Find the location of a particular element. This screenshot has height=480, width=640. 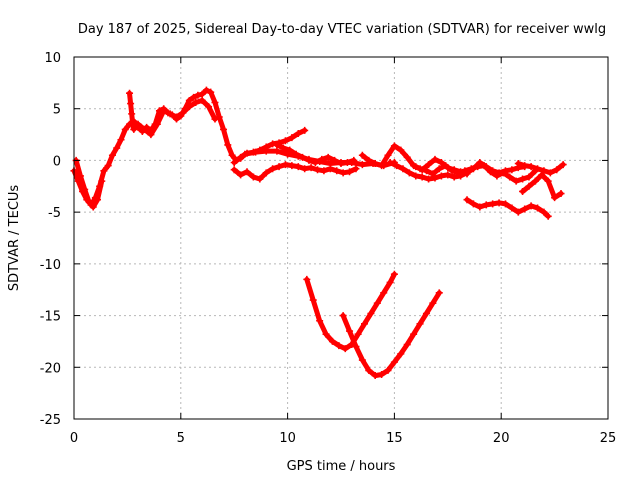

y-tick-label: -25 is located at coordinates (50, 420).